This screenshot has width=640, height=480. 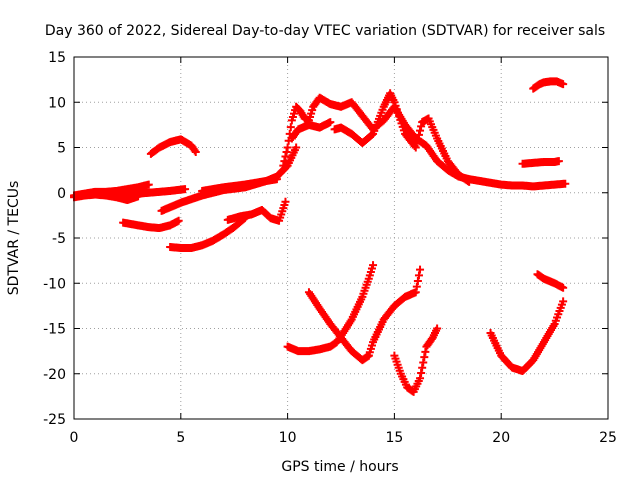 I want to click on x-tick-label: 5, so click(x=180, y=438).